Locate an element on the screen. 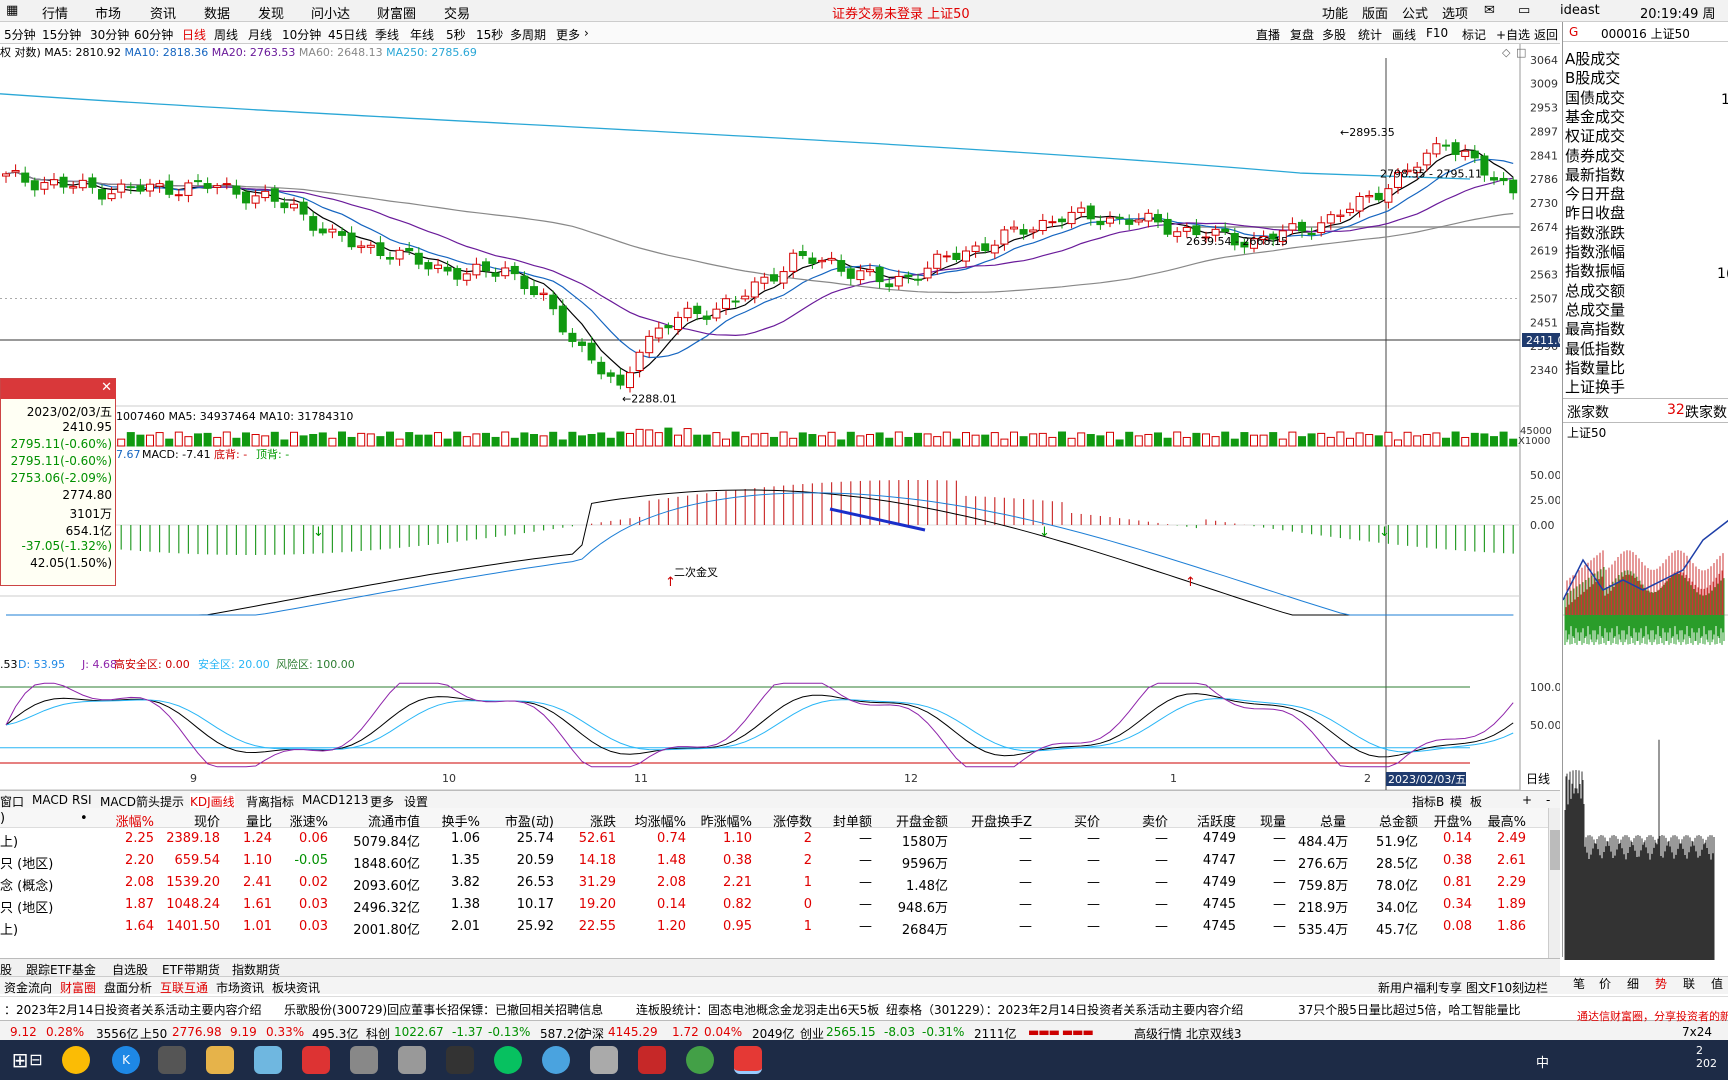 Image resolution: width=1728 pixels, height=1080 pixels. template-button-2: 板 is located at coordinates (1476, 802).